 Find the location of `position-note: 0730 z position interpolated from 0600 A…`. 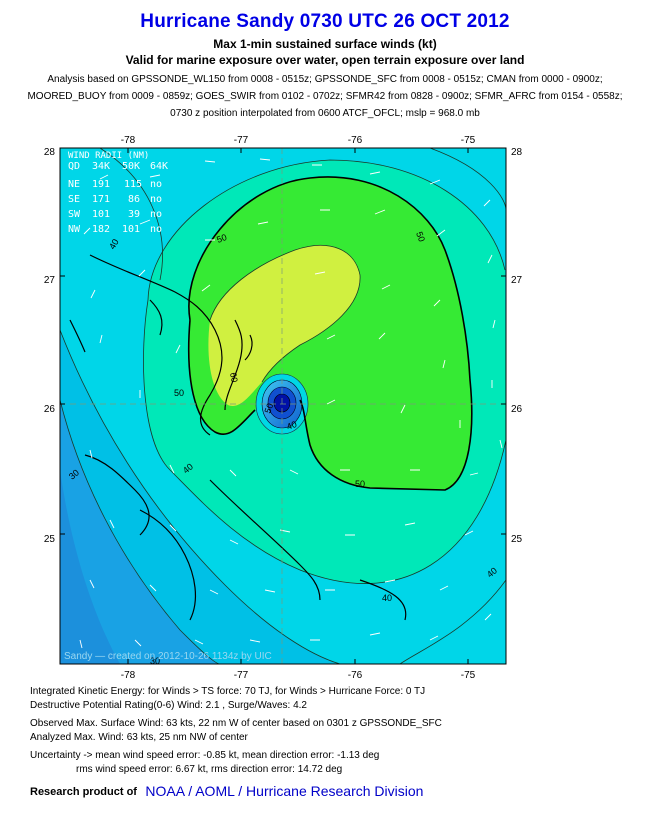

position-note: 0730 z position interpolated from 0600 A… is located at coordinates (325, 113).